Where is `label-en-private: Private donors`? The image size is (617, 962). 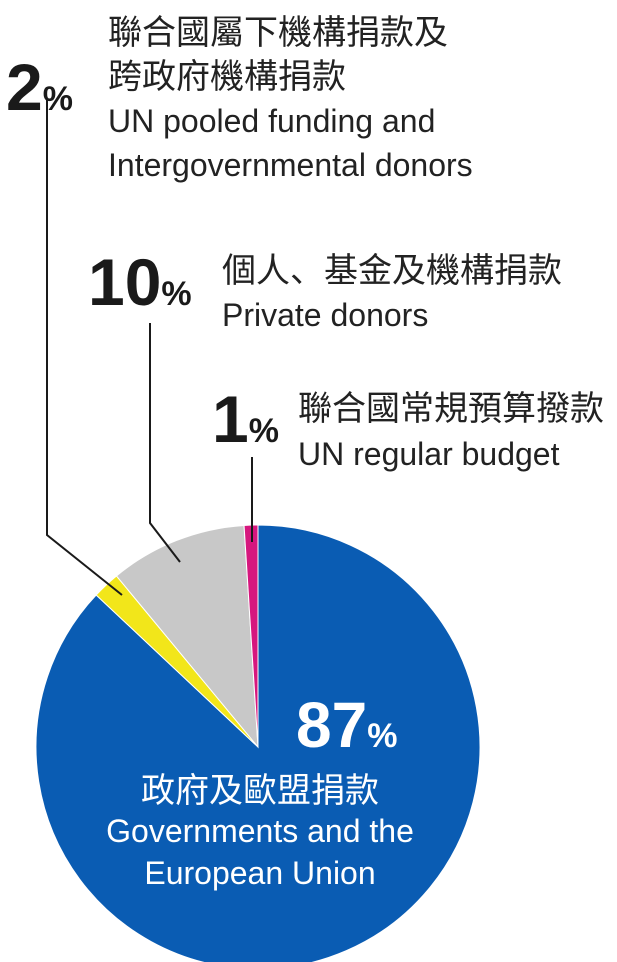 label-en-private: Private donors is located at coordinates (325, 315).